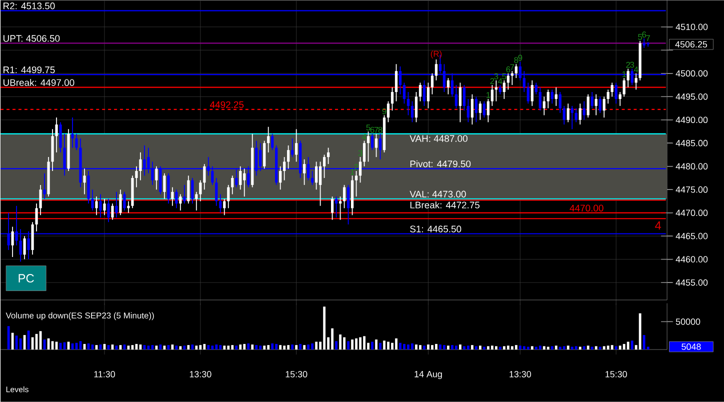 Image resolution: width=724 pixels, height=402 pixels. I want to click on annotation: 3, so click(632, 65).